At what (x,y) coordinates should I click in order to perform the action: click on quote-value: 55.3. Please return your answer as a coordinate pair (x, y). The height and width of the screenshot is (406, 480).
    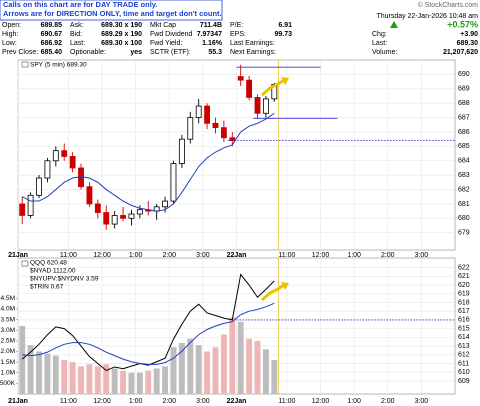
    Looking at the image, I should click on (215, 52).